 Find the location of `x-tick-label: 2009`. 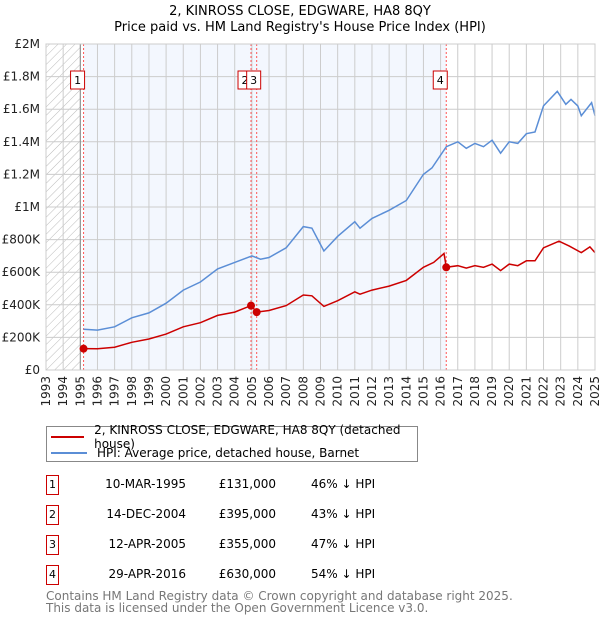

x-tick-label: 2009 is located at coordinates (321, 391).